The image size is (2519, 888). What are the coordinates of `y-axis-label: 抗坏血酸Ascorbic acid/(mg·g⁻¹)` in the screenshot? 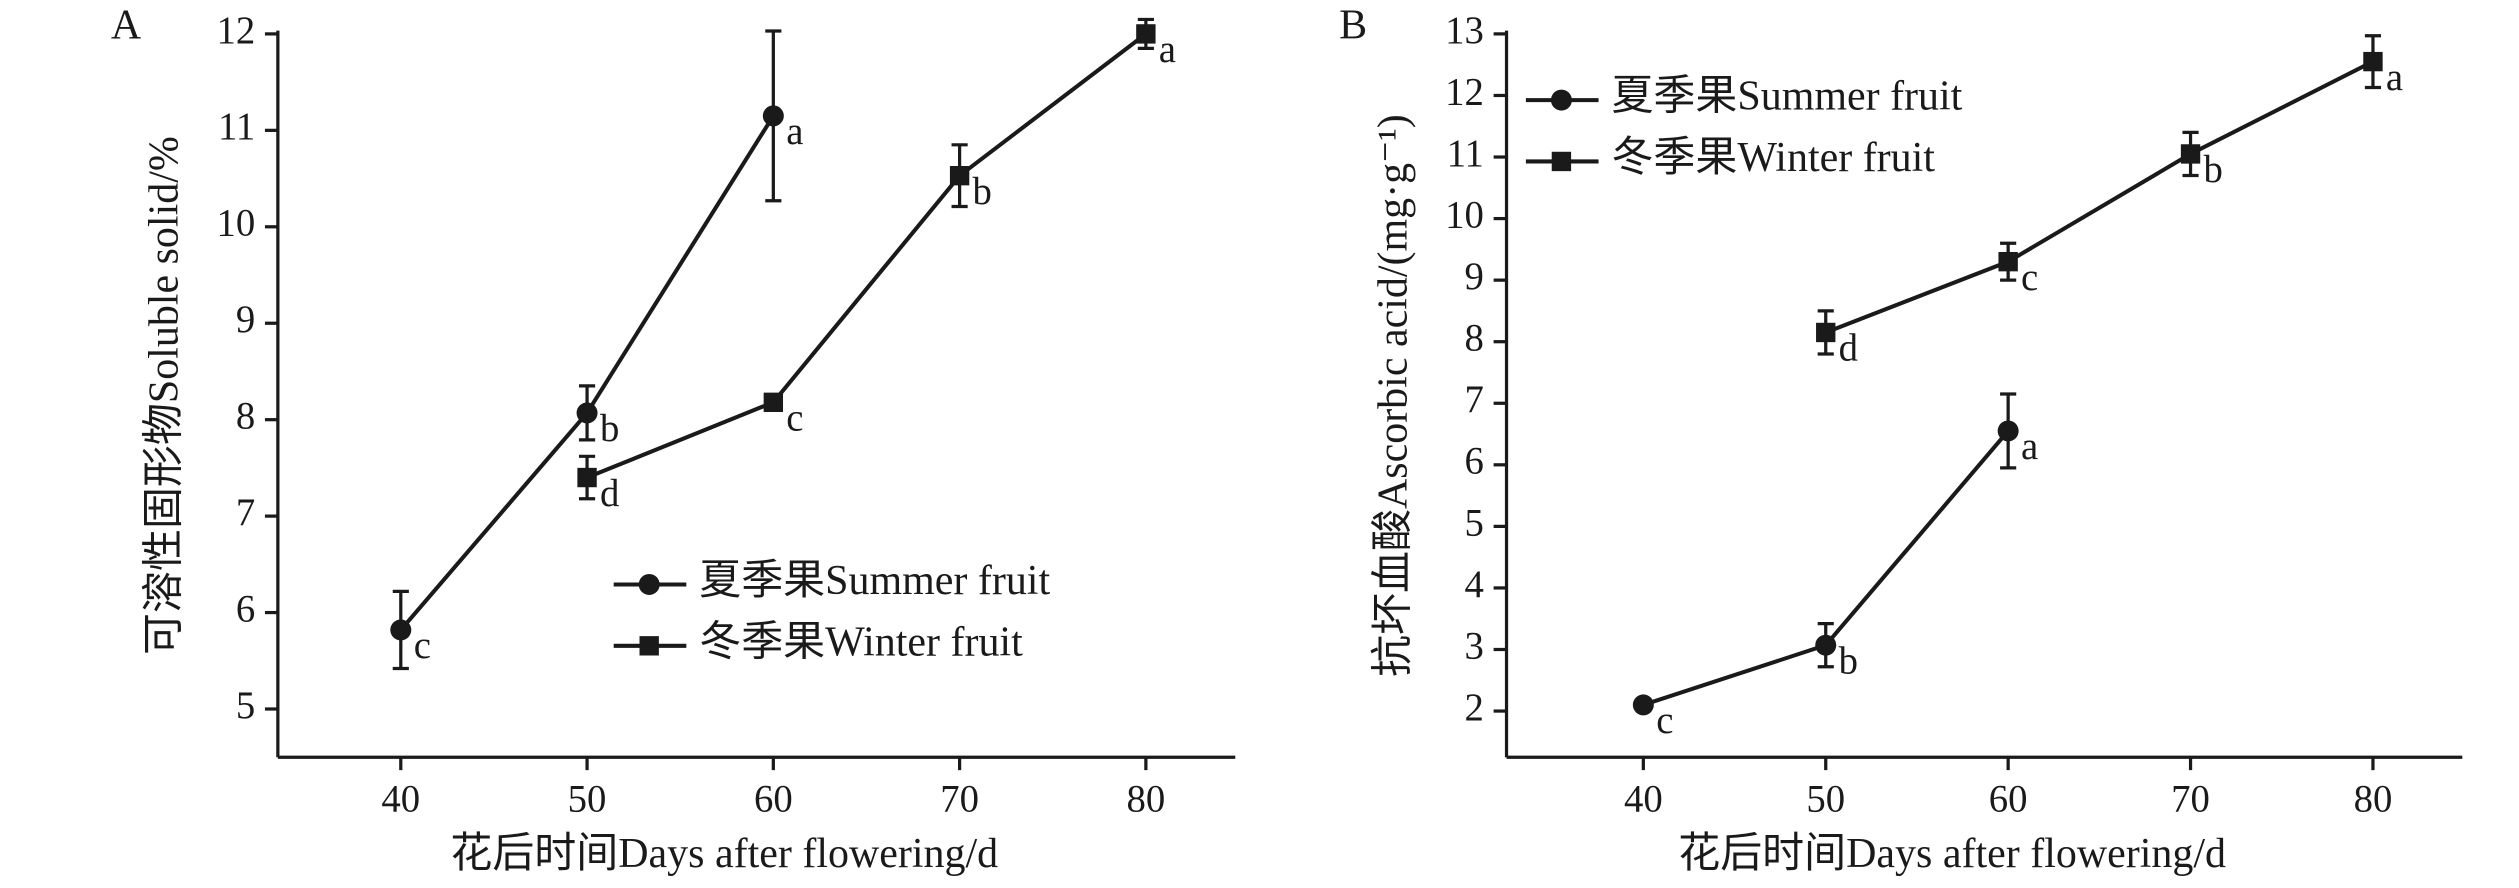 It's located at (1392, 395).